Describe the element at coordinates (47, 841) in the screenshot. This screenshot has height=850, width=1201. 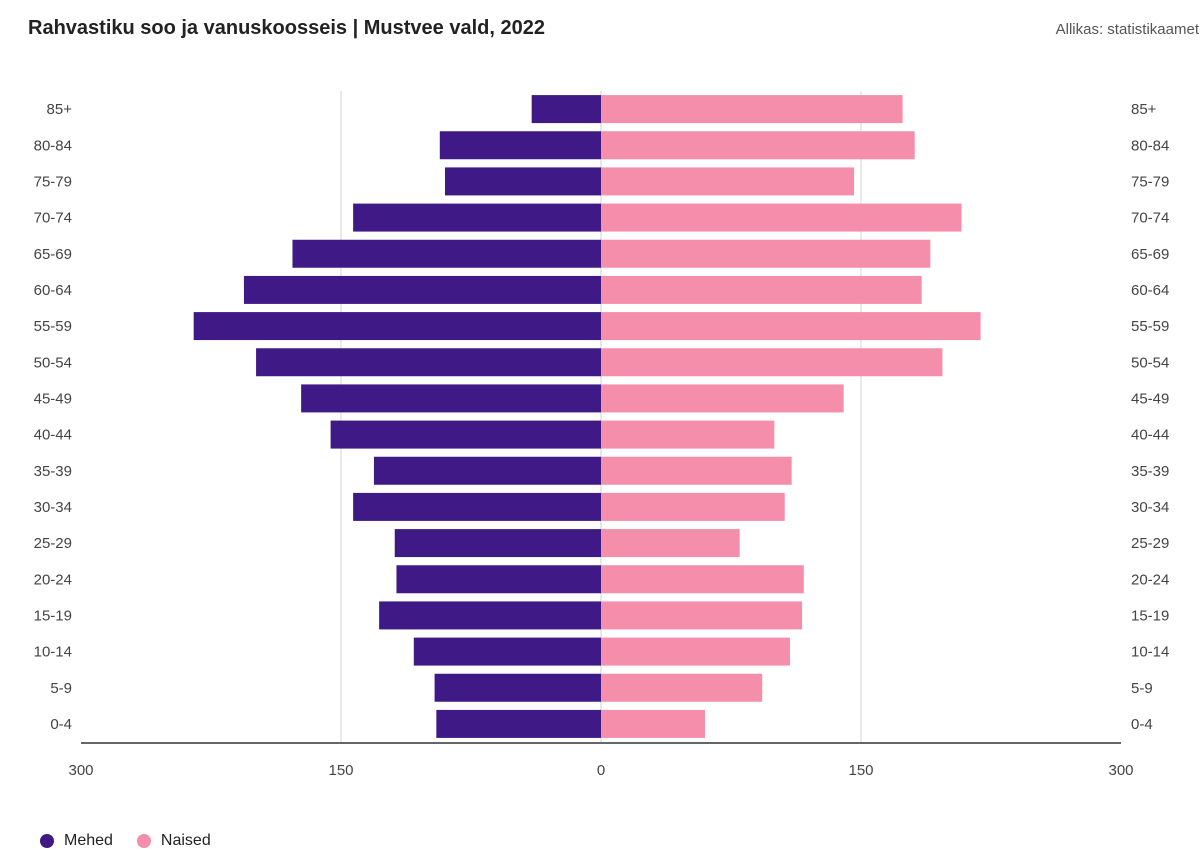
I see `legend-marker-mehed` at that location.